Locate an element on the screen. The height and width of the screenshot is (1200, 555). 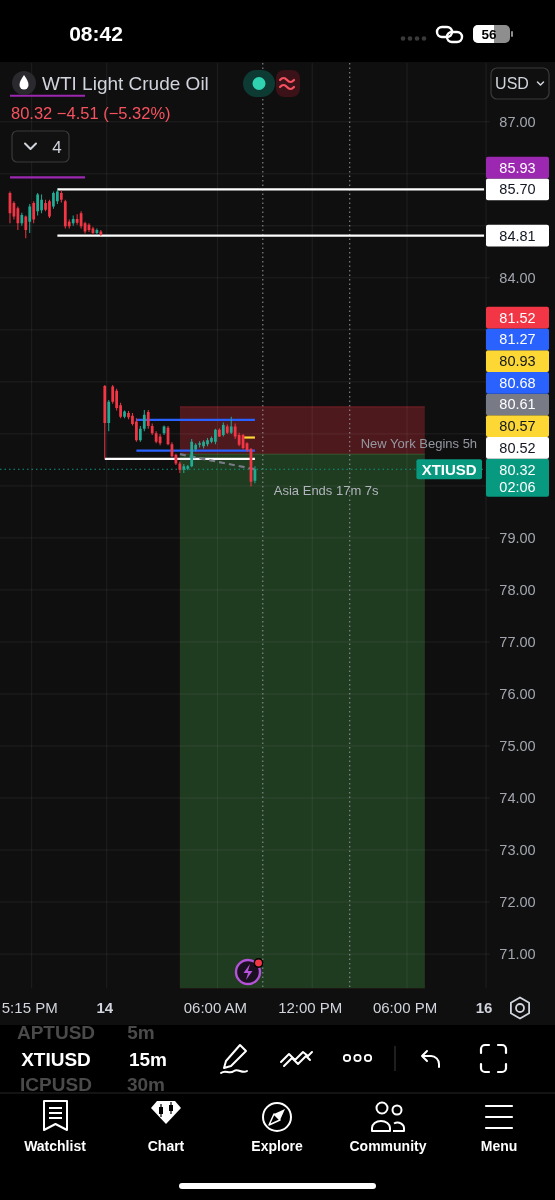
text: 80.61 is located at coordinates (517, 404).